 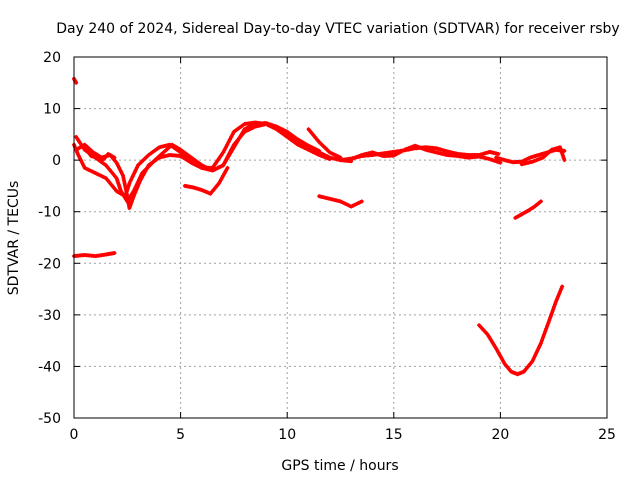 I want to click on series-late-hump, so click(x=324, y=143).